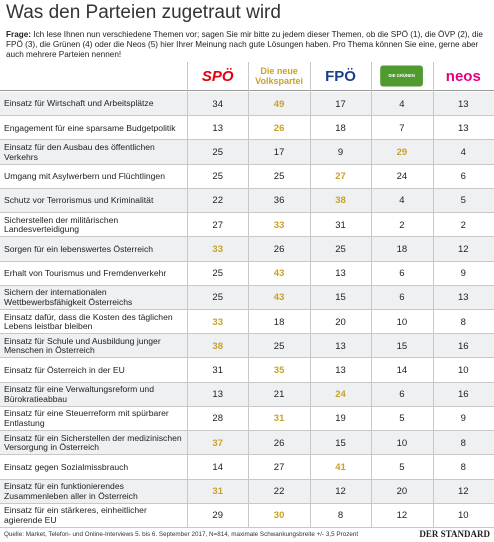  I want to click on party-logo: Die neue Volkspartei, so click(279, 76).